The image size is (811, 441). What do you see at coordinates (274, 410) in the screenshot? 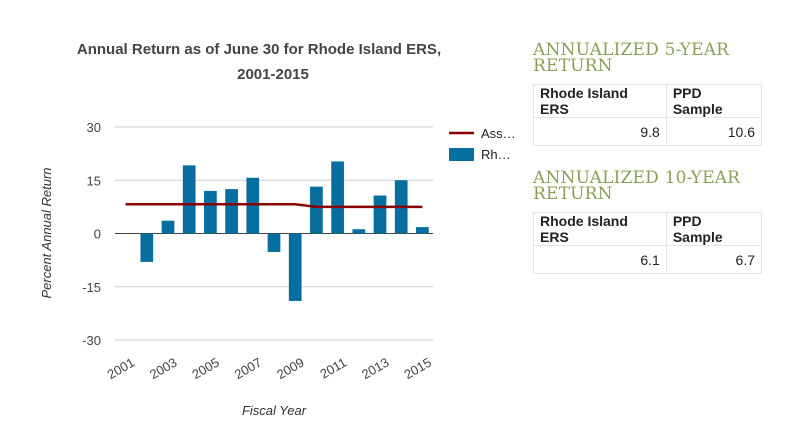
I see `x-axis-label: Fiscal Year` at bounding box center [274, 410].